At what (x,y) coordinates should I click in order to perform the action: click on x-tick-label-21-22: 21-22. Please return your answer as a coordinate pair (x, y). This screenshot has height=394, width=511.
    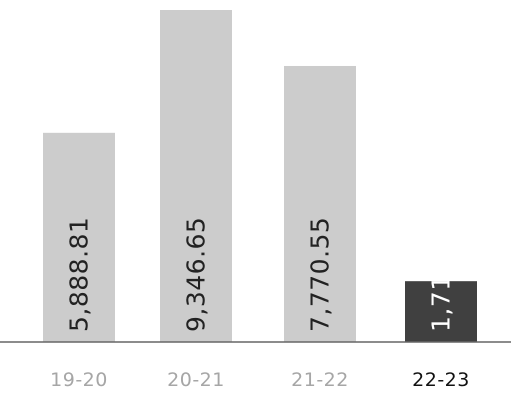
    Looking at the image, I should click on (320, 380).